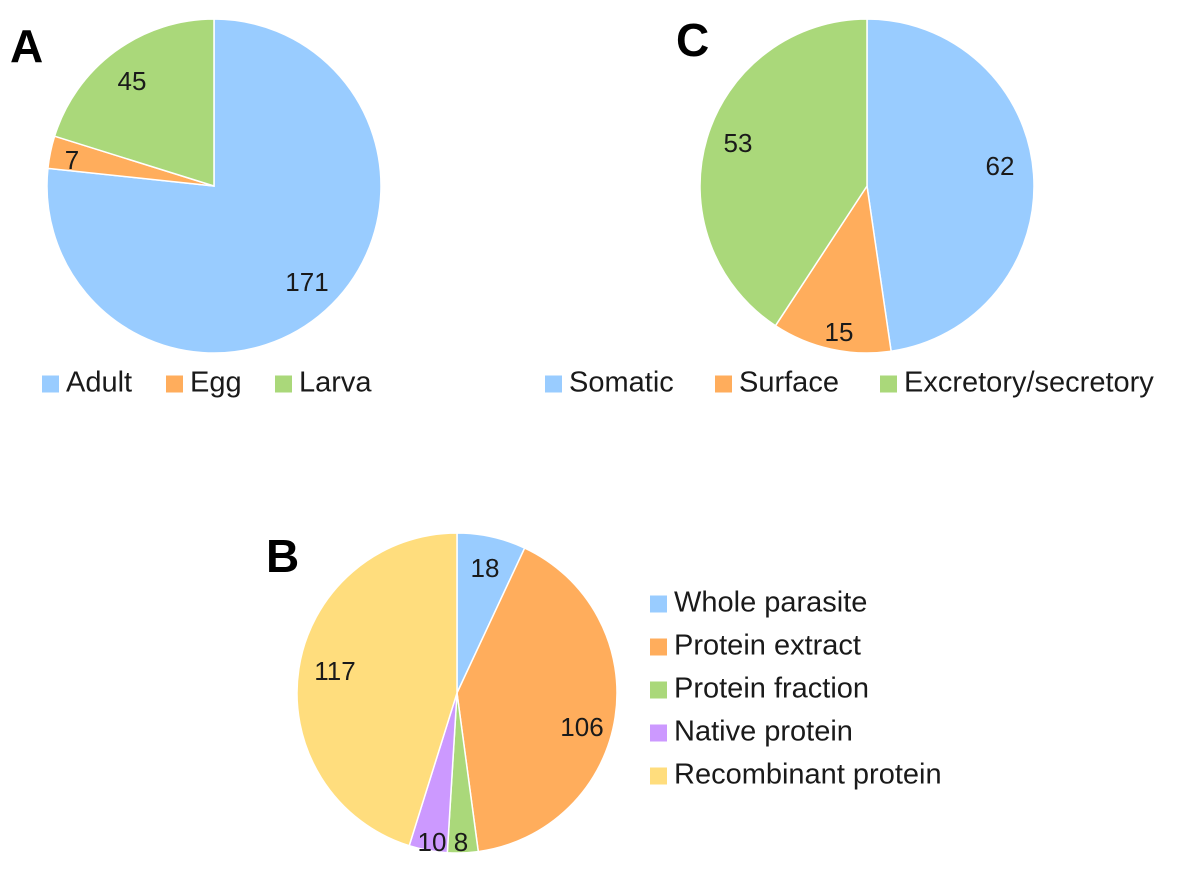 This screenshot has height=879, width=1200. I want to click on panel-a-slice-larva, so click(134, 103).